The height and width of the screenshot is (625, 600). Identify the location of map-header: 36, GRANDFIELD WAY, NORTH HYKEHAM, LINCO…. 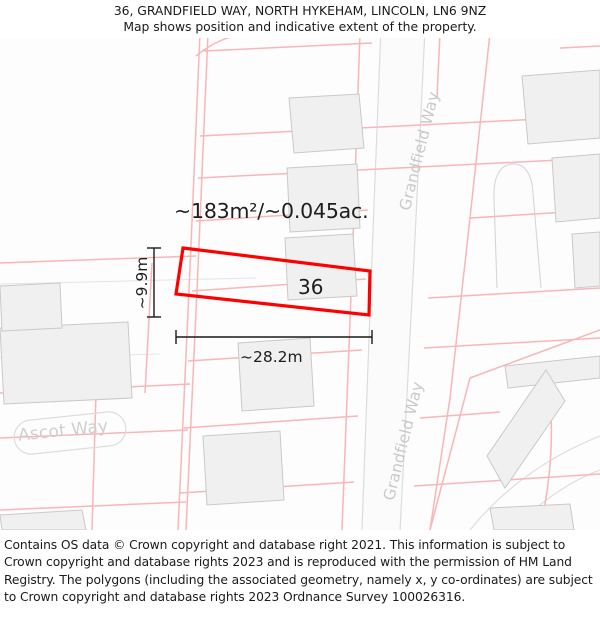
(300, 19).